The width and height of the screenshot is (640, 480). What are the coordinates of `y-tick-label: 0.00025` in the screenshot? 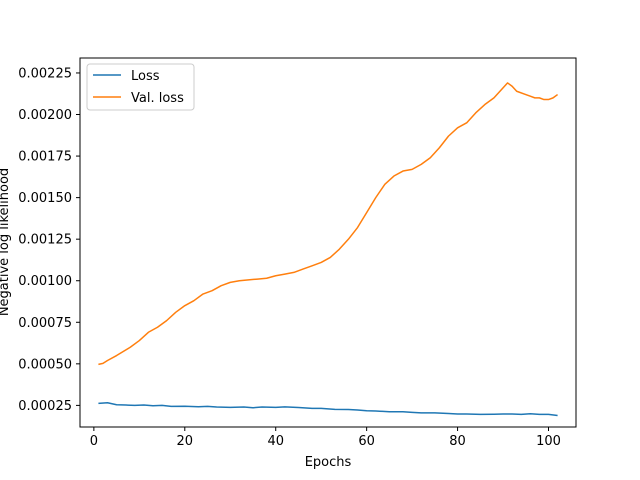 It's located at (45, 406).